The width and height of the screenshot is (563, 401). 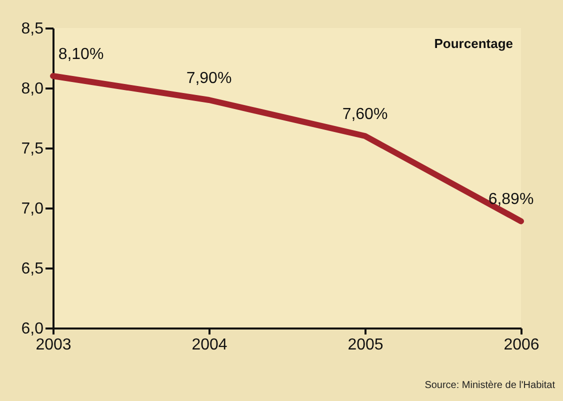 I want to click on x-tick-label: 2003, so click(x=54, y=345).